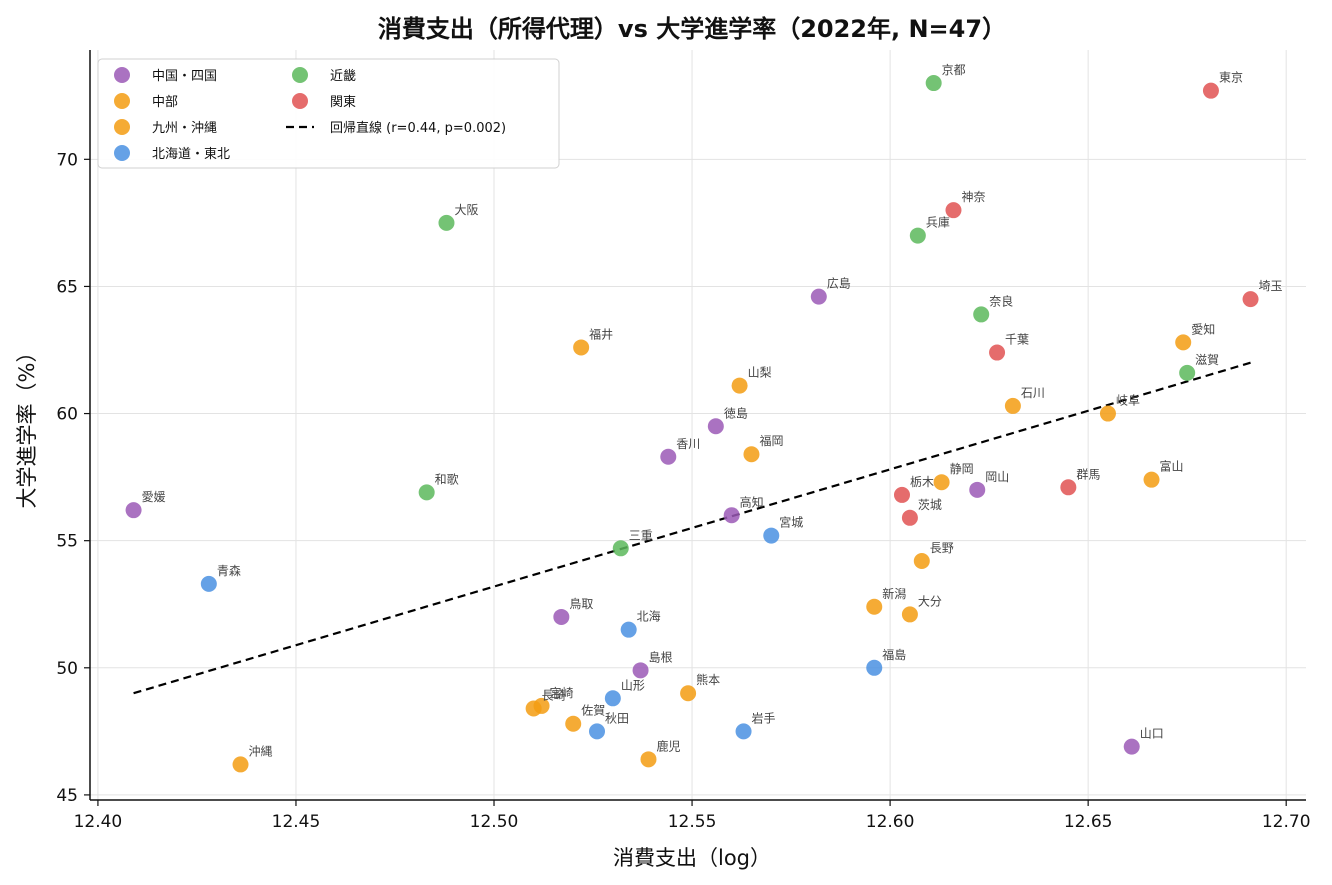 The width and height of the screenshot is (1332, 885). What do you see at coordinates (930, 601) in the screenshot?
I see `point-label: 大分` at bounding box center [930, 601].